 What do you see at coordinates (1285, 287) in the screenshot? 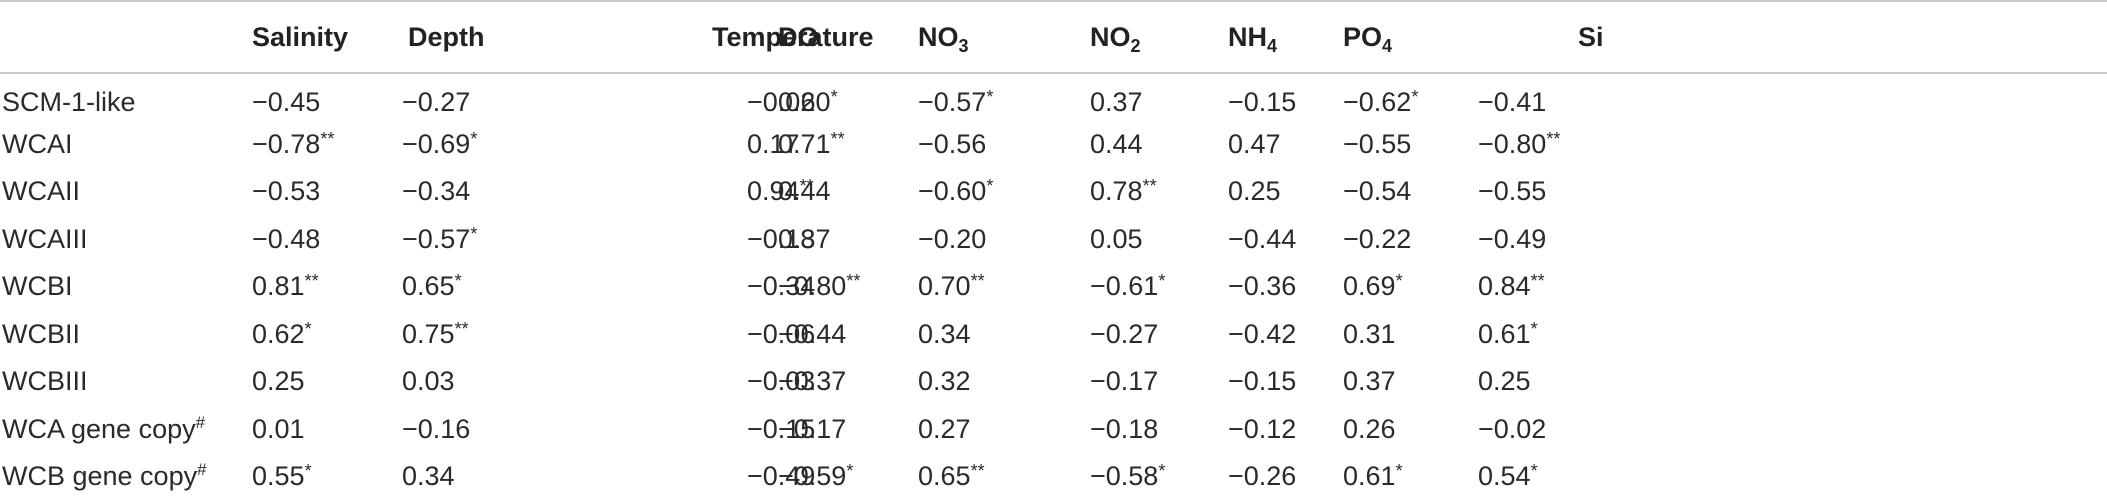
I see `table-cell-nh4: −0.36` at bounding box center [1285, 287].